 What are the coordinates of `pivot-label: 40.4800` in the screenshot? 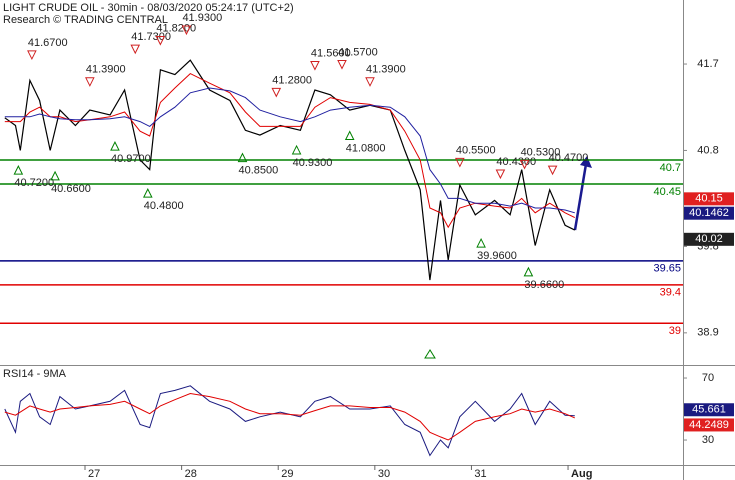 It's located at (164, 206).